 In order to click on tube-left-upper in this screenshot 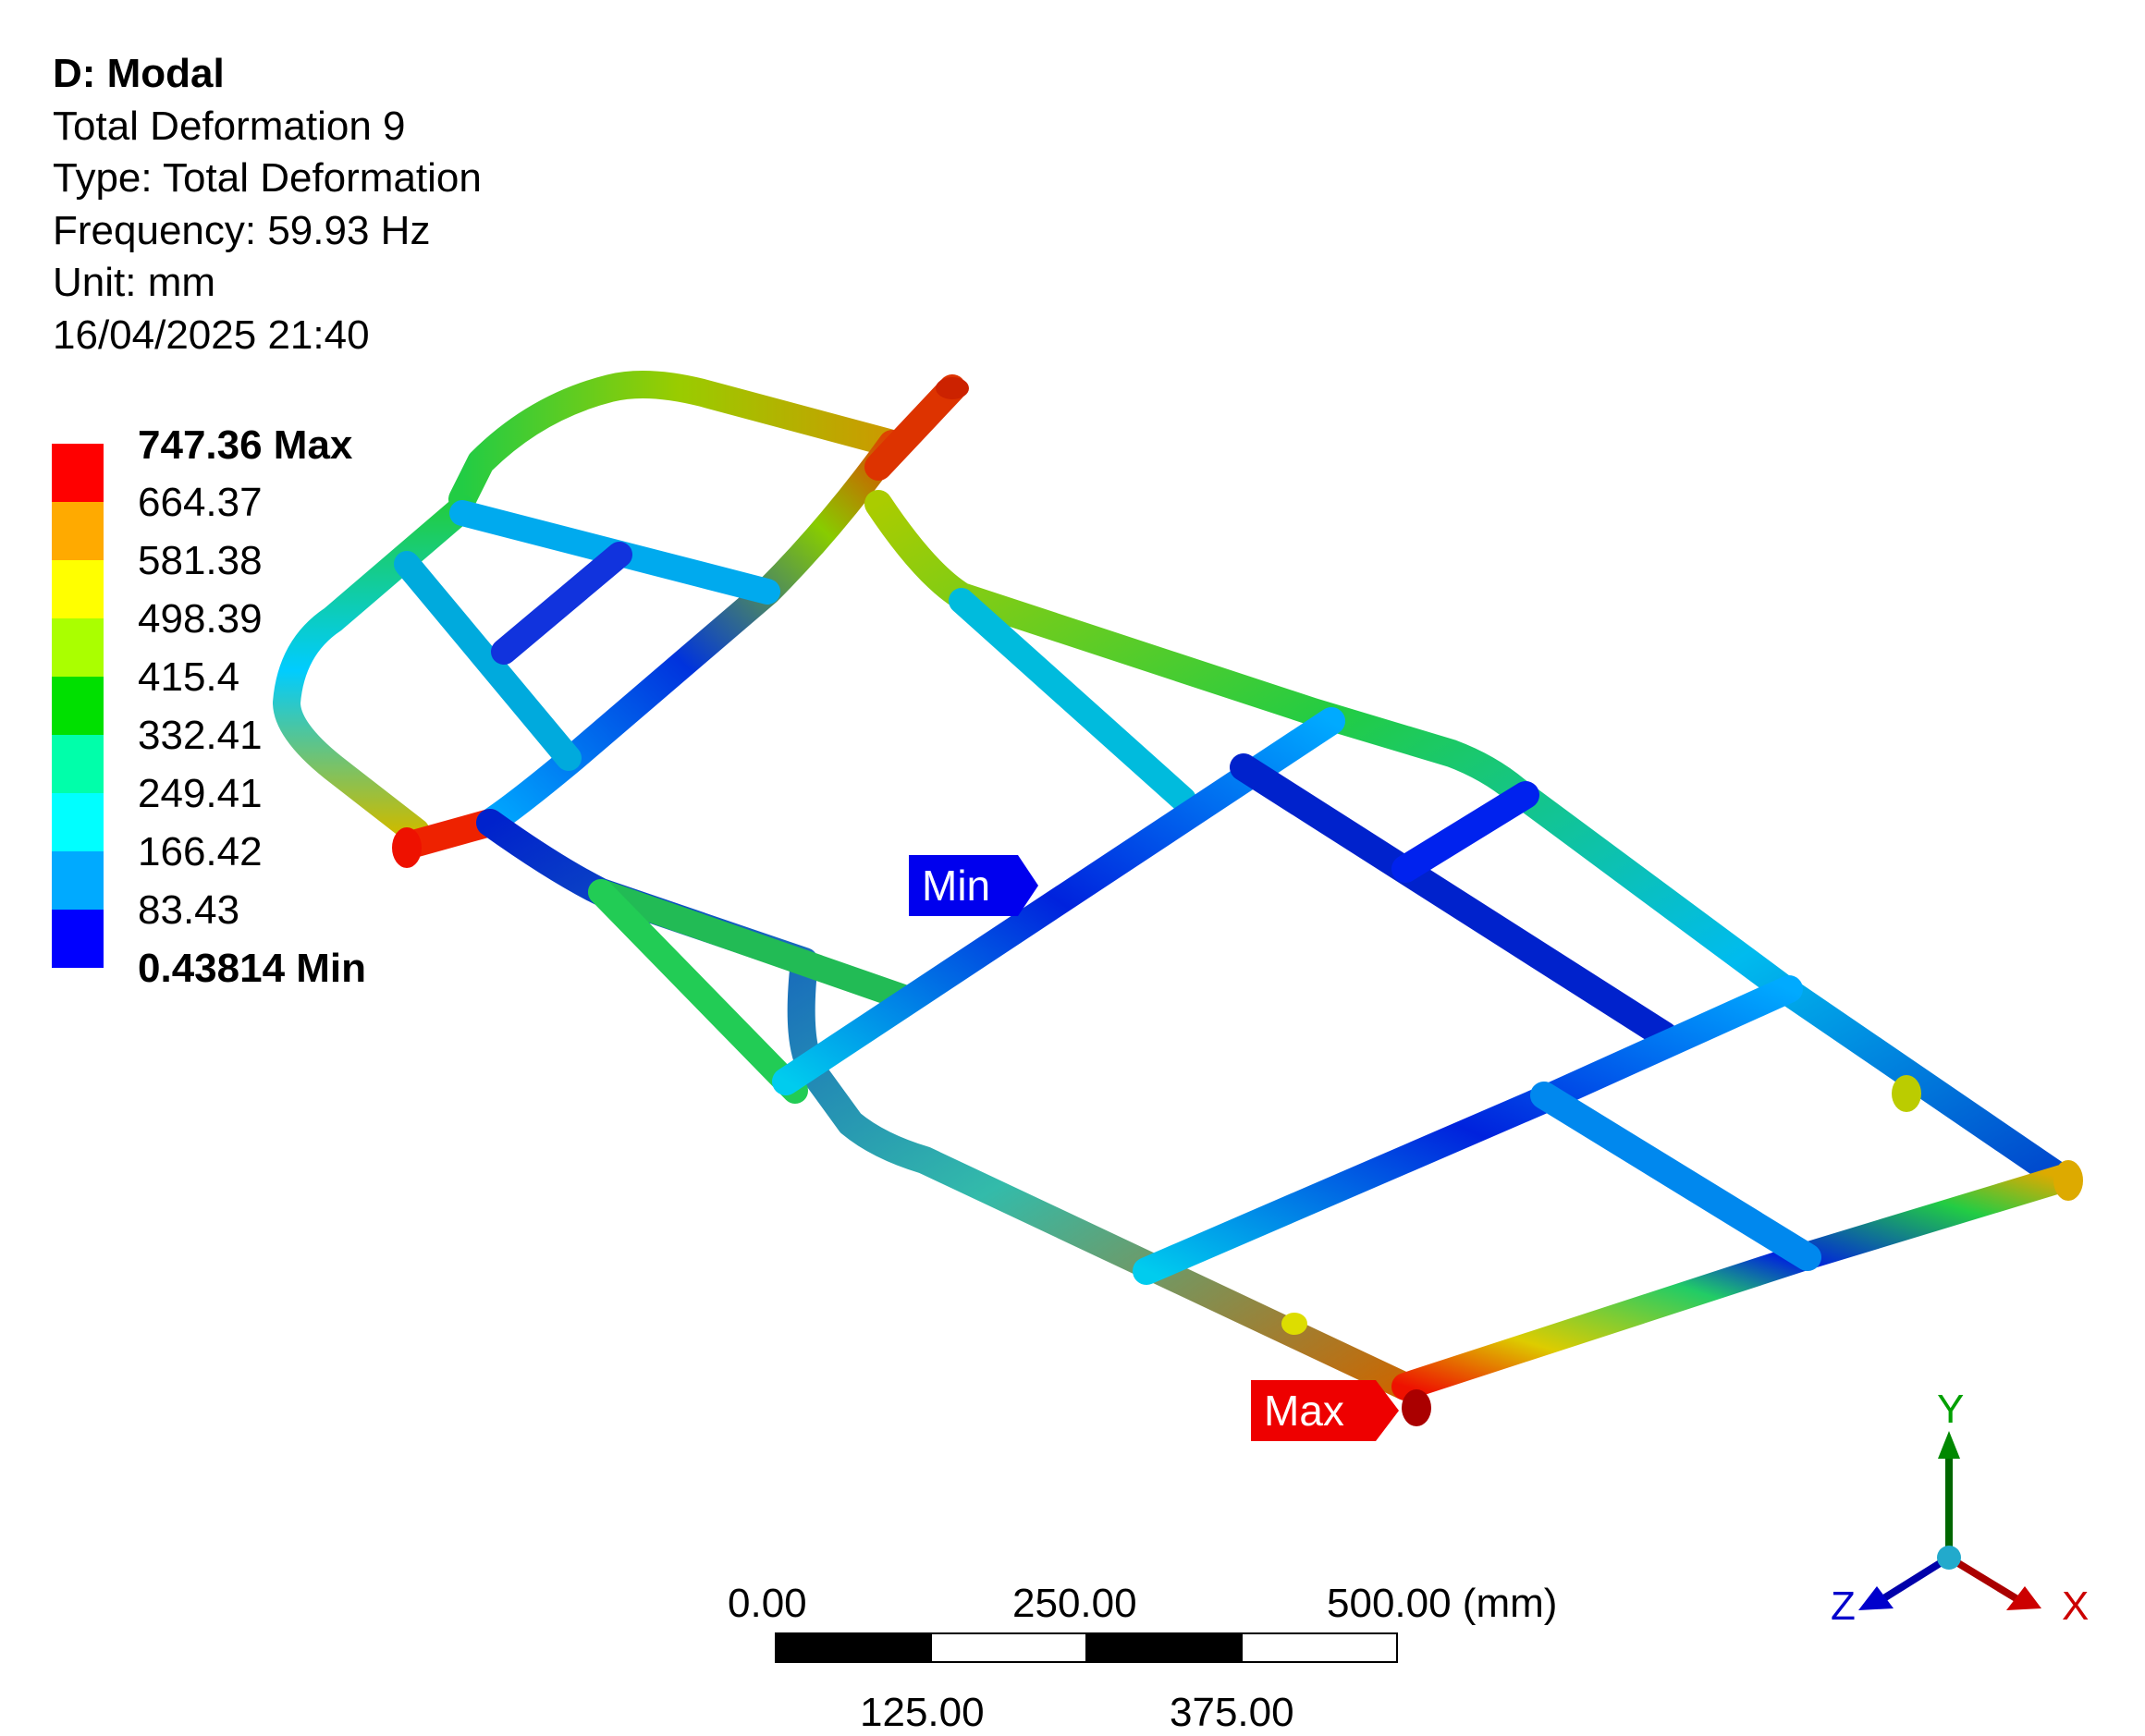, I will do `click(374, 670)`.